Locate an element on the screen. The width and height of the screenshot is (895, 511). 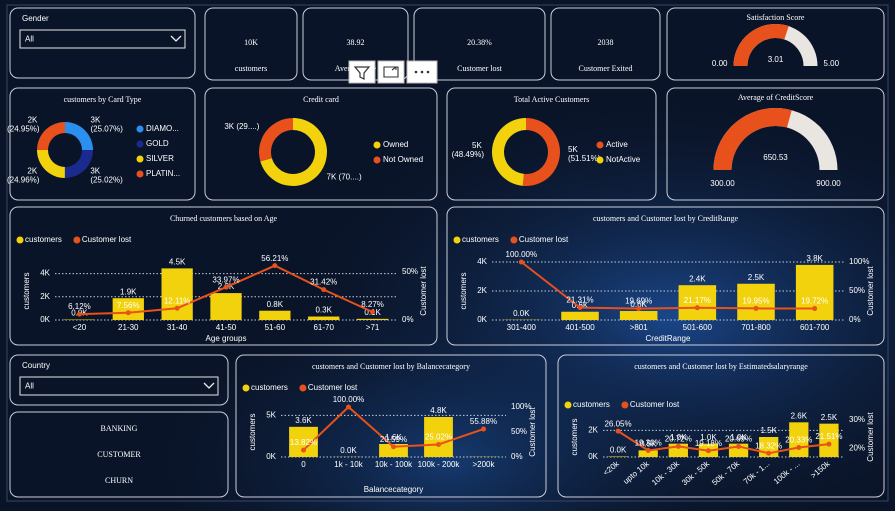
bar-label: 2.5K is located at coordinates (756, 277).